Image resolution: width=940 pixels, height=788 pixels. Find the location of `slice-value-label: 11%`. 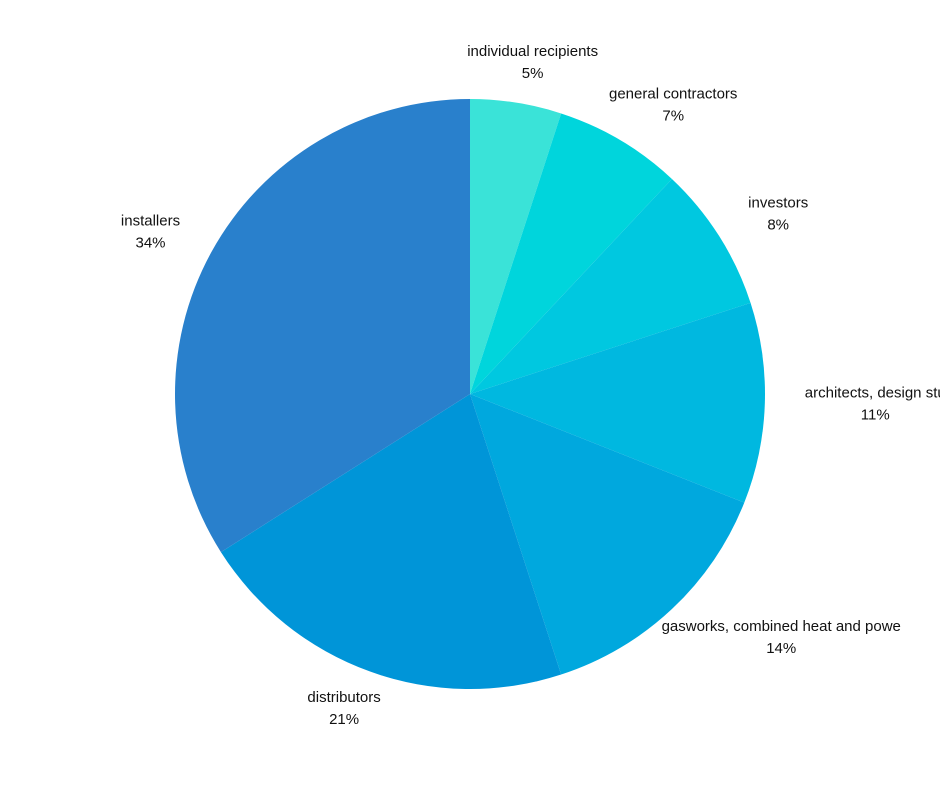

slice-value-label: 11% is located at coordinates (875, 414).